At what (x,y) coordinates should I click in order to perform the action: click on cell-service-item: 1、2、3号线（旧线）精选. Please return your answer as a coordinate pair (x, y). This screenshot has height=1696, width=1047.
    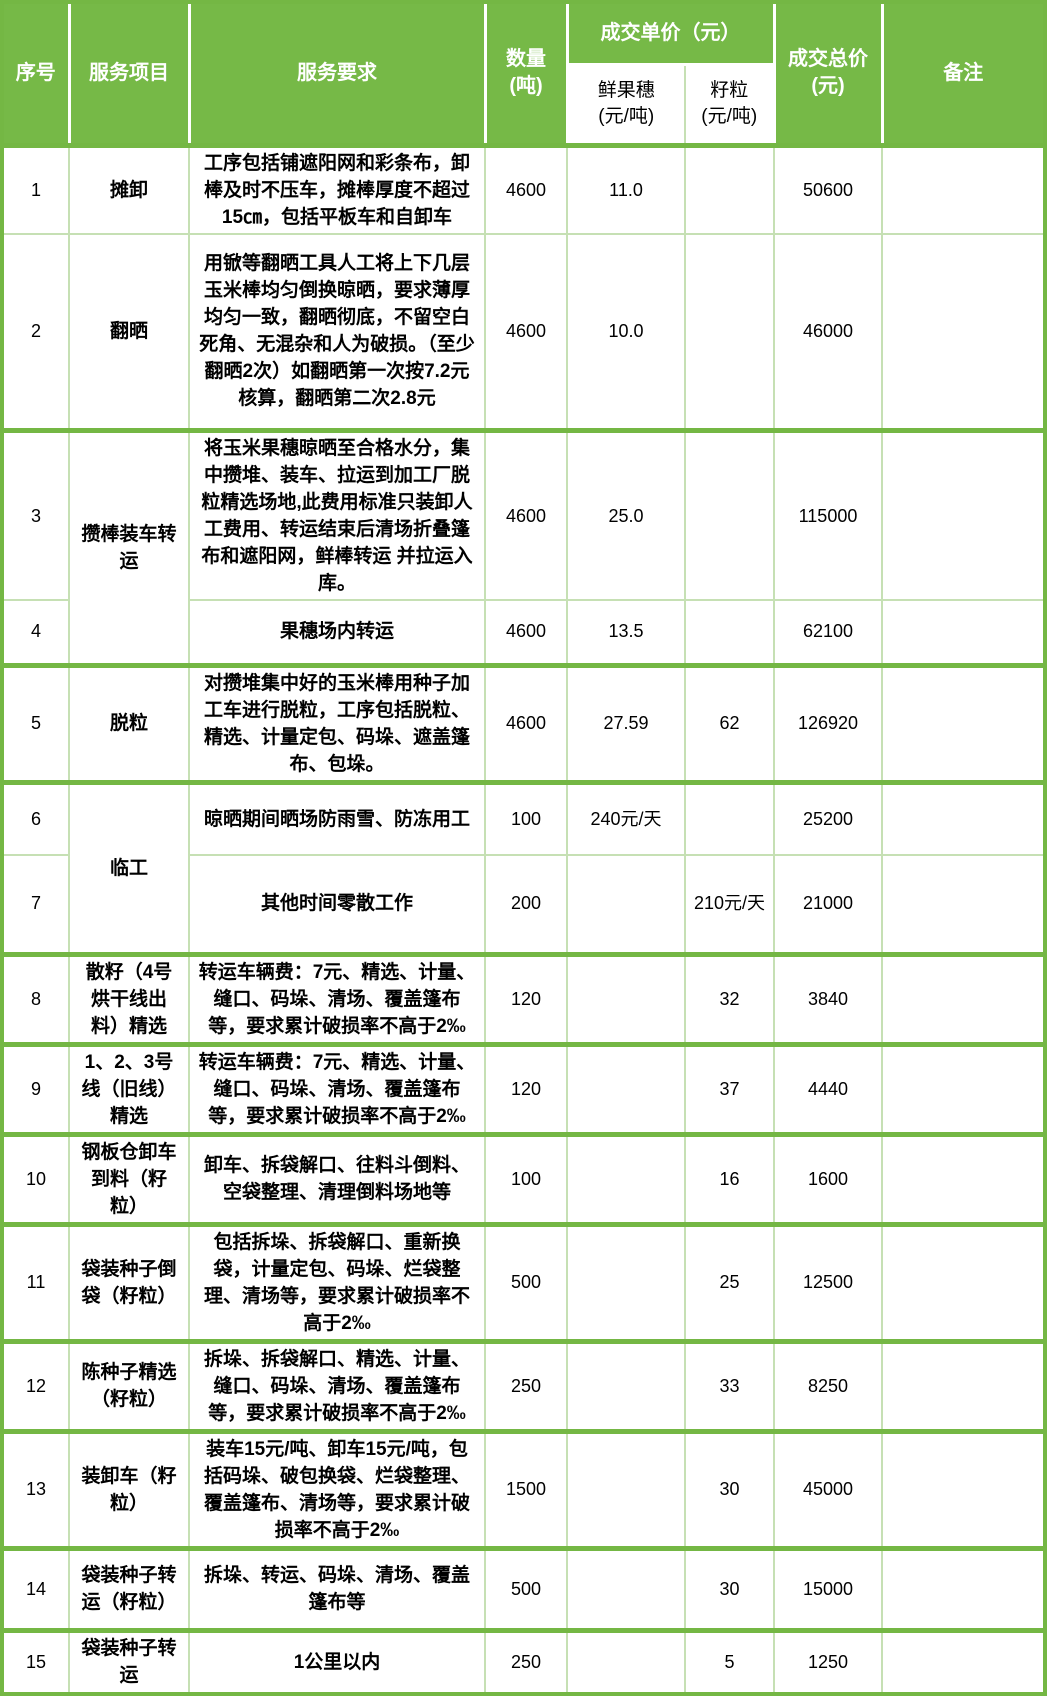
    Looking at the image, I should click on (129, 1088).